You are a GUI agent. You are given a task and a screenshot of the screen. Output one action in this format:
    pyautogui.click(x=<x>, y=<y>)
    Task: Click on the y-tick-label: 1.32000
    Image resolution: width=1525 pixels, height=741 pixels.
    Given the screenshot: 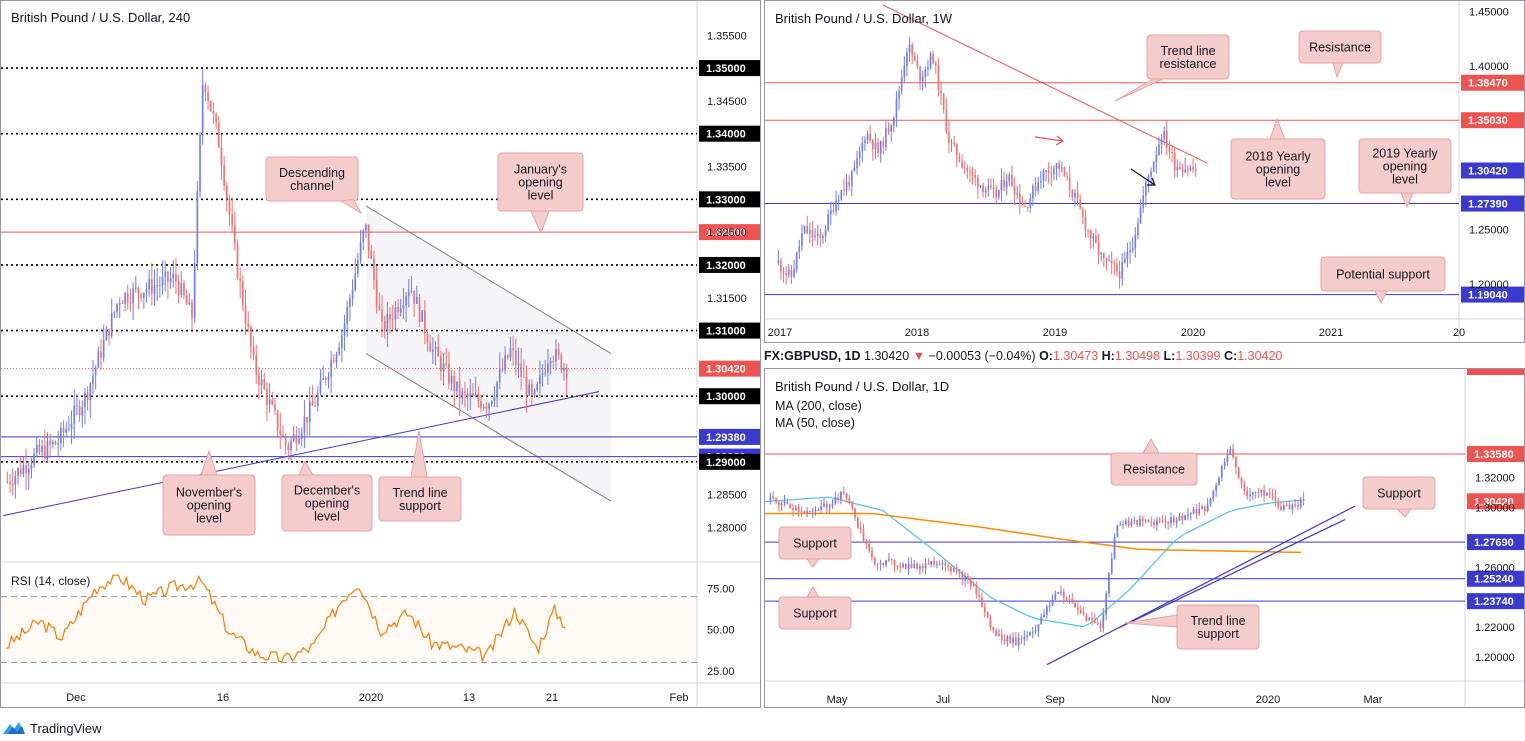 What is the action you would take?
    pyautogui.click(x=1495, y=479)
    